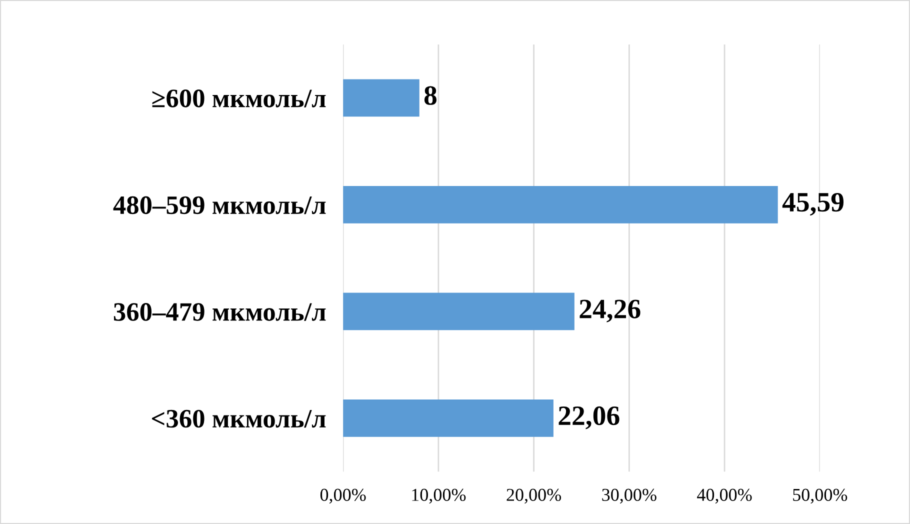  What do you see at coordinates (589, 418) in the screenshot?
I see `data-label: 22,06` at bounding box center [589, 418].